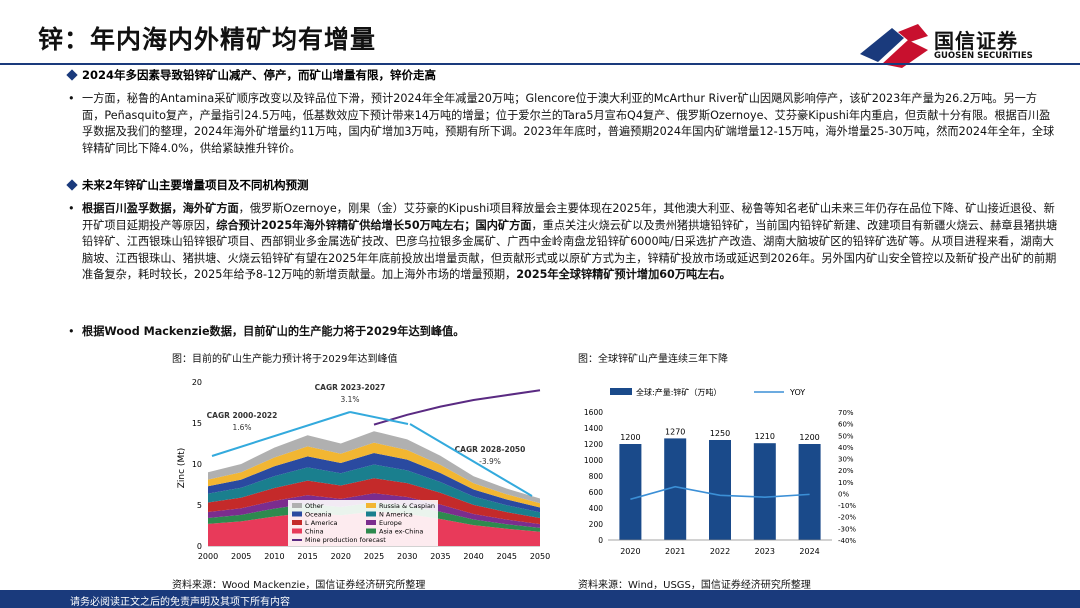 The height and width of the screenshot is (608, 1080). What do you see at coordinates (72, 185) in the screenshot?
I see `diamond-bullet-icon` at bounding box center [72, 185].